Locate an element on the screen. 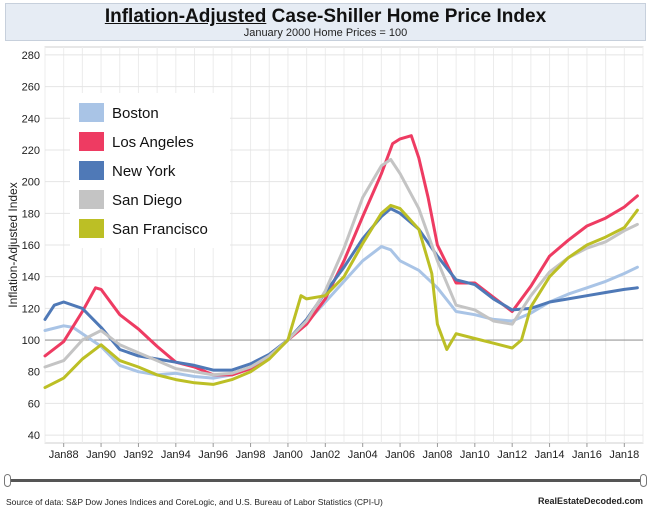 This screenshot has width=651, height=516. x-tick-label: Jan88 is located at coordinates (64, 455).